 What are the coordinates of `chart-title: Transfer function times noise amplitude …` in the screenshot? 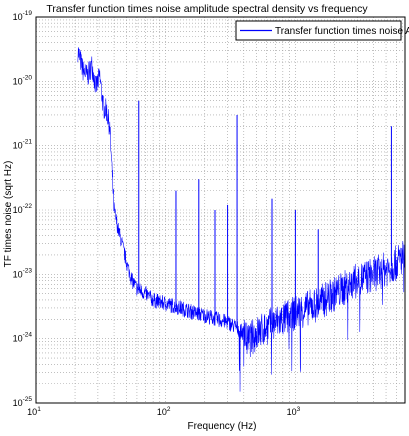 It's located at (207, 9).